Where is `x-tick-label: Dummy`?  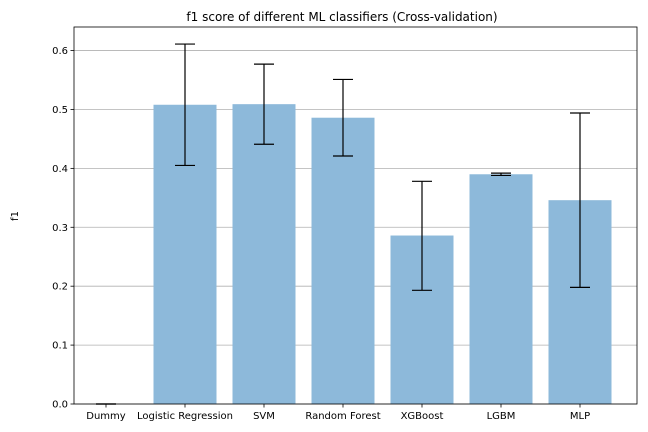 x-tick-label: Dummy is located at coordinates (106, 416).